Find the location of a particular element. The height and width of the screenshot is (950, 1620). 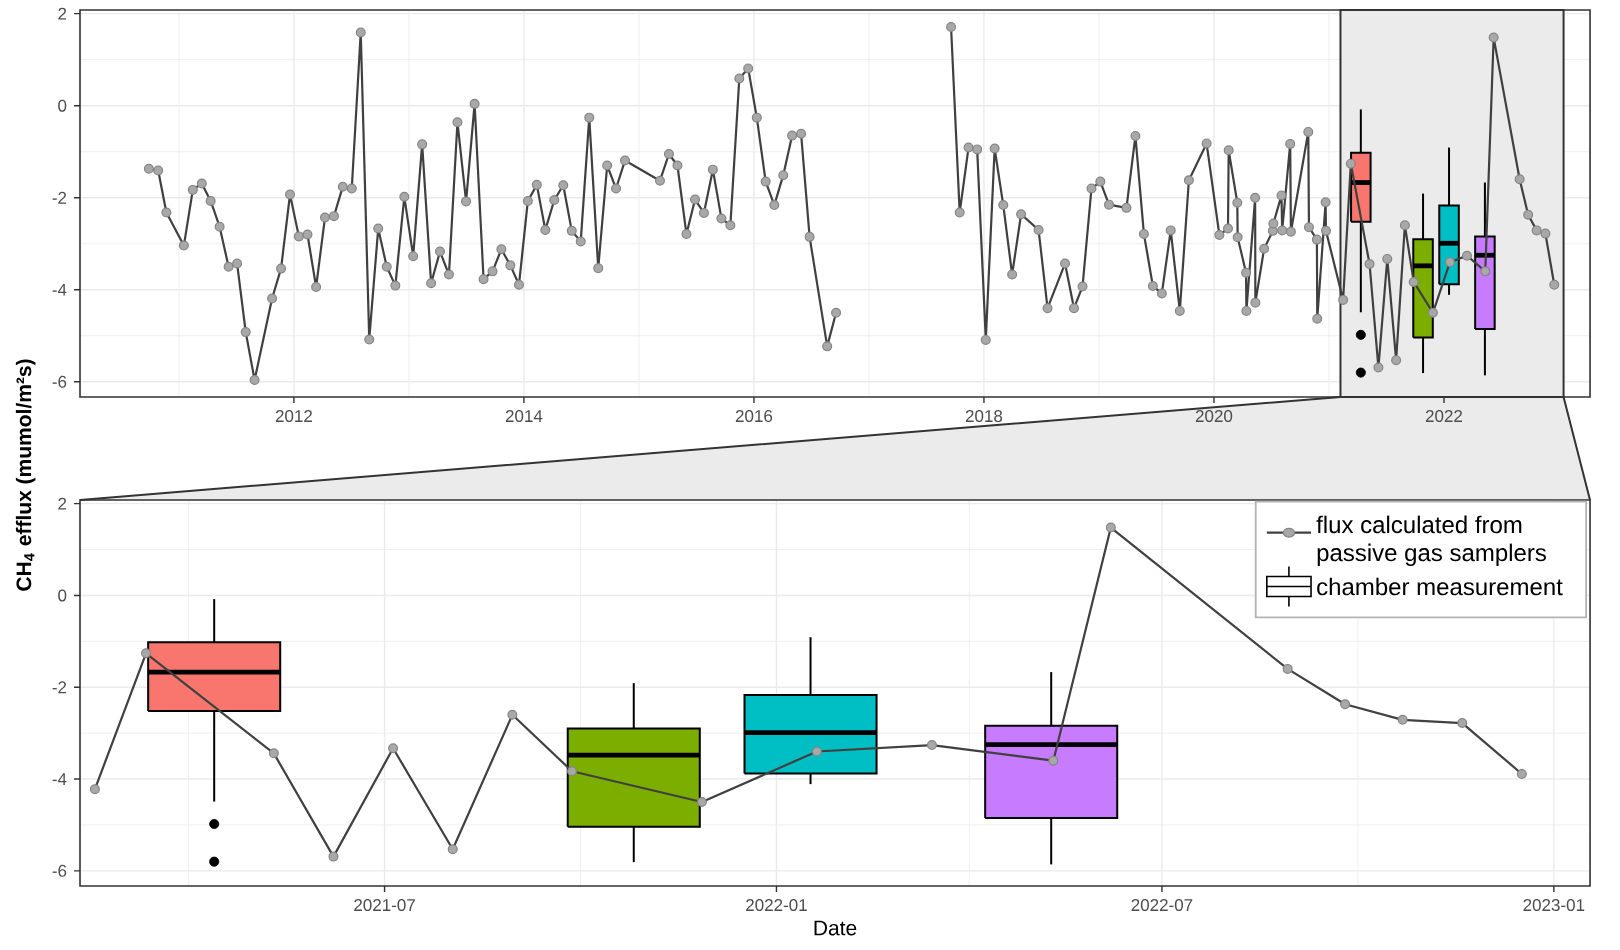

x-tick-label: 2014 is located at coordinates (524, 416).